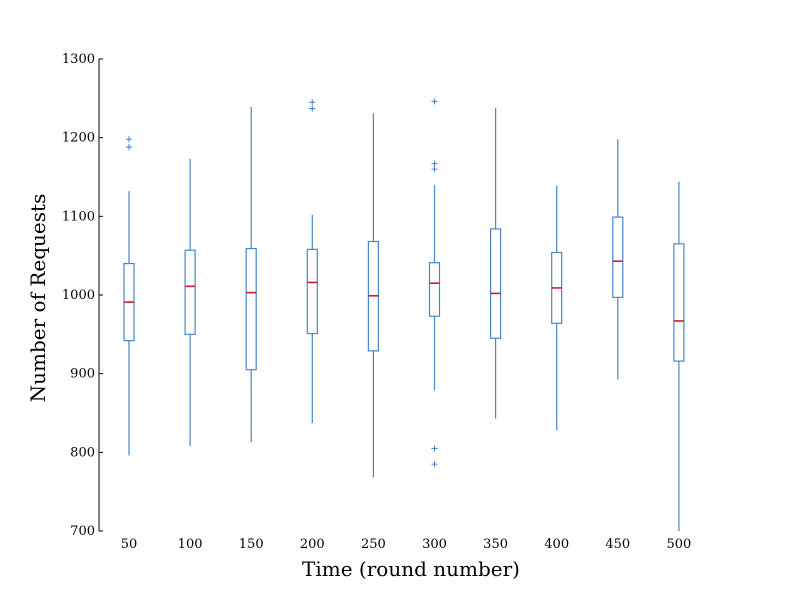  Describe the element at coordinates (373, 544) in the screenshot. I see `x-tick-label: 250` at that location.